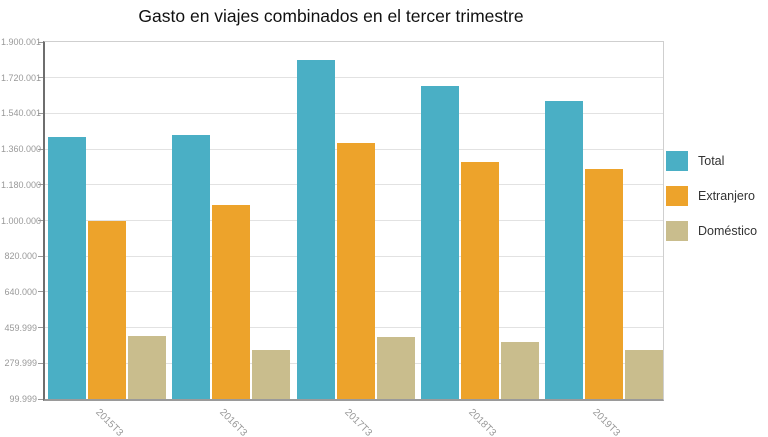 The image size is (768, 437). I want to click on y-axis-label: 1.720.001, so click(21, 77).